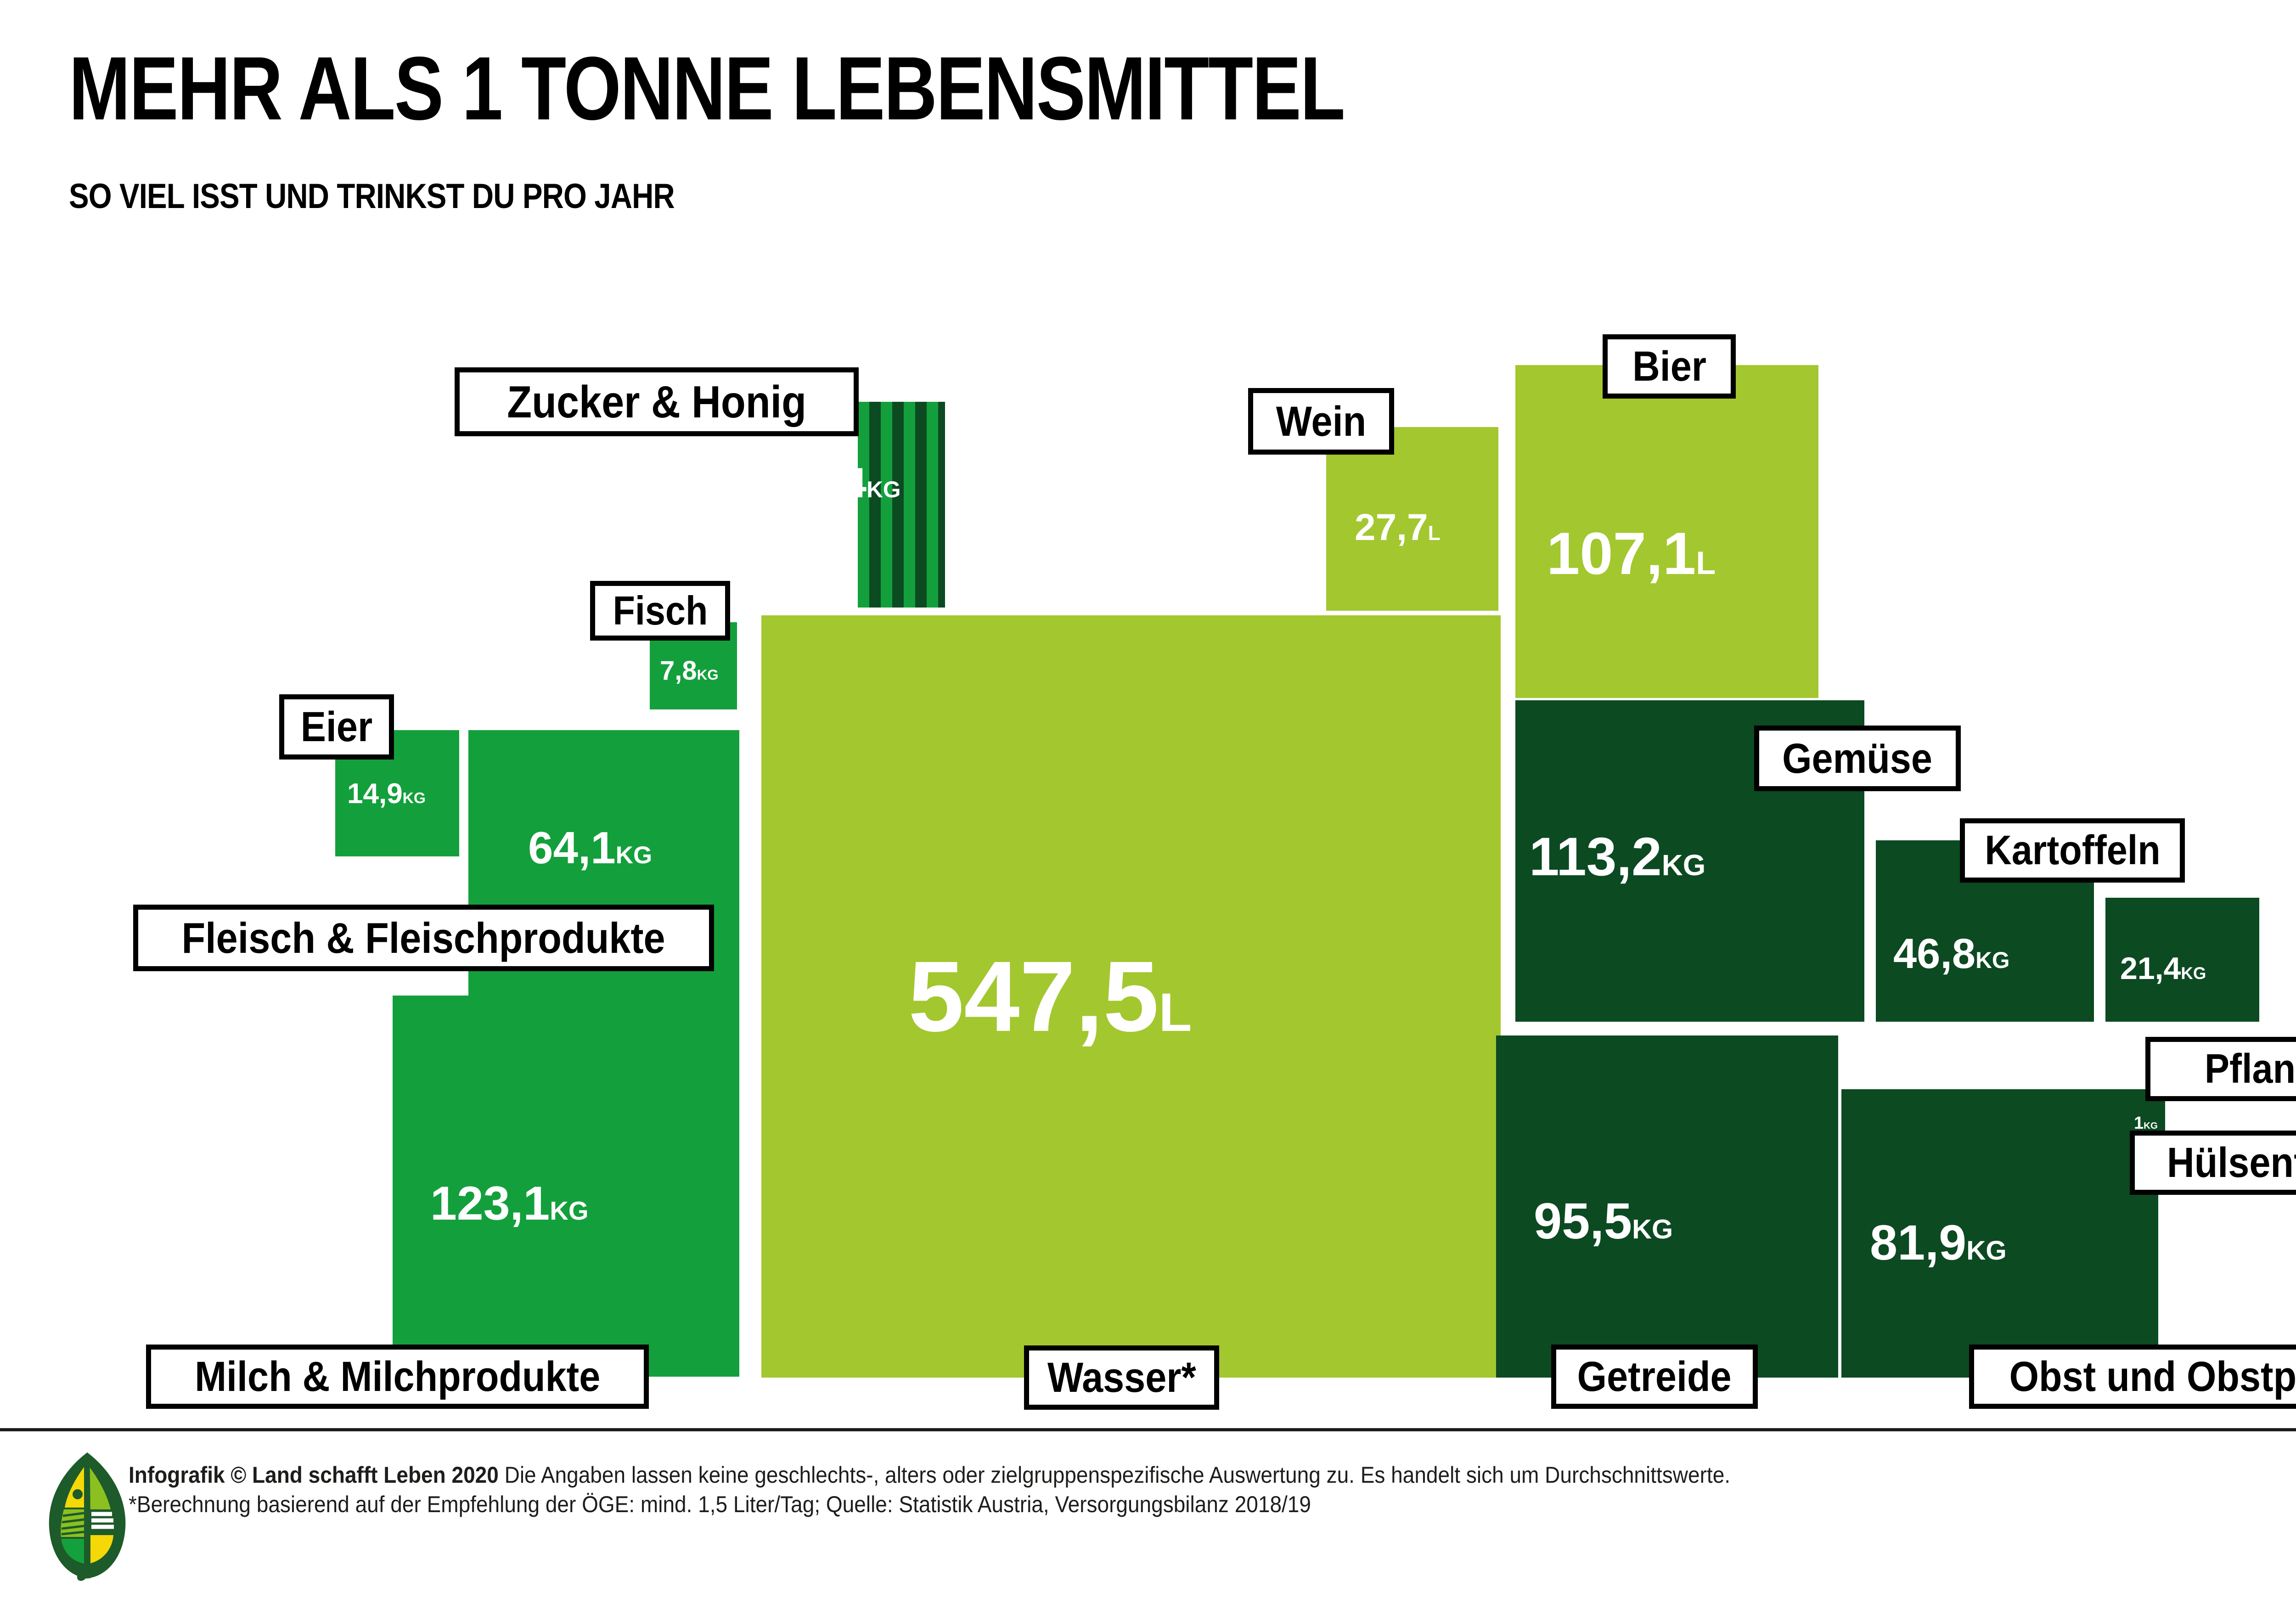 This screenshot has height=1615, width=2296. I want to click on label-text-getreide: Getreide, so click(1654, 1377).